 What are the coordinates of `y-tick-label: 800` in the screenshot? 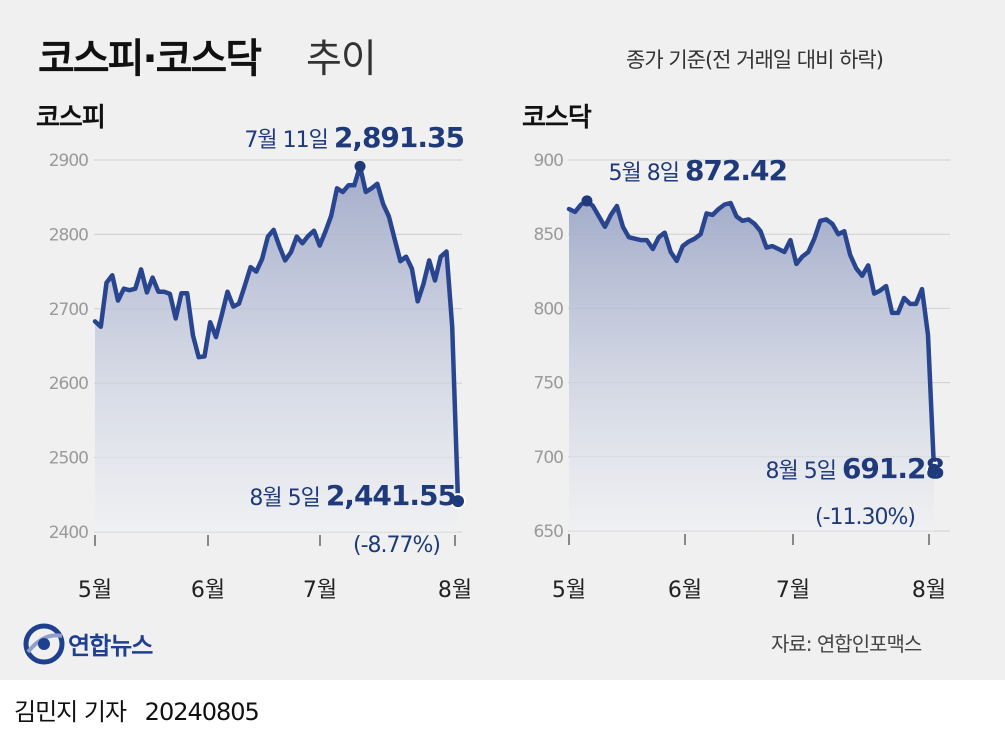 It's located at (549, 309).